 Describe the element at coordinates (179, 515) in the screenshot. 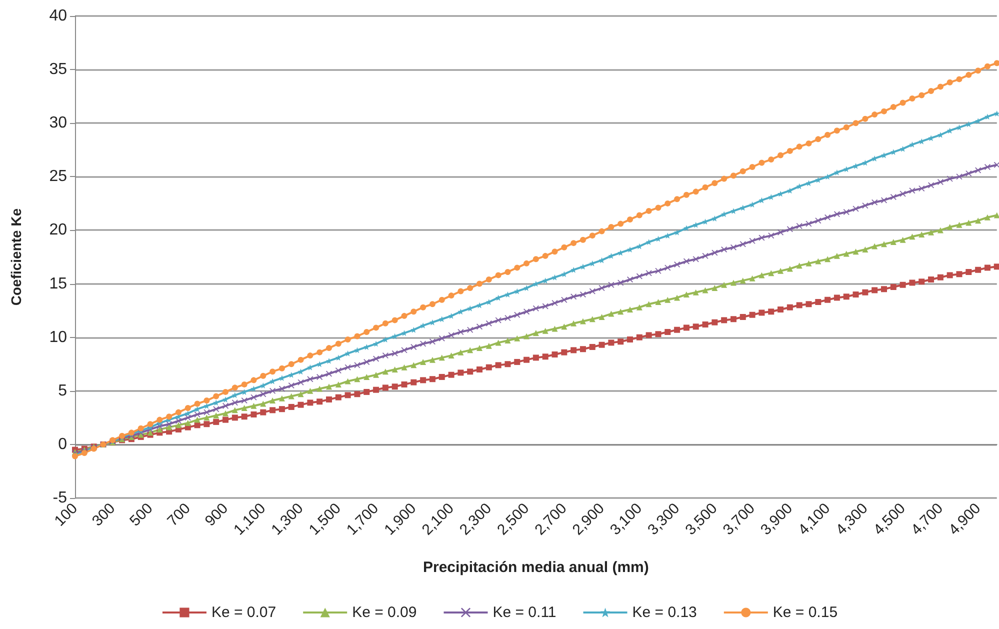

I see `x-tick-label: 700` at that location.